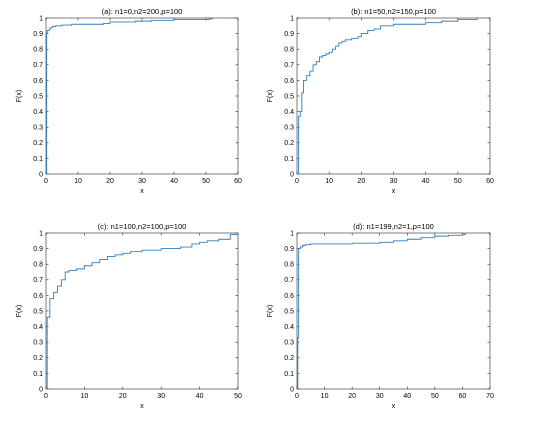 This screenshot has width=534, height=422. What do you see at coordinates (490, 396) in the screenshot?
I see `x-tick-label: 70` at bounding box center [490, 396].